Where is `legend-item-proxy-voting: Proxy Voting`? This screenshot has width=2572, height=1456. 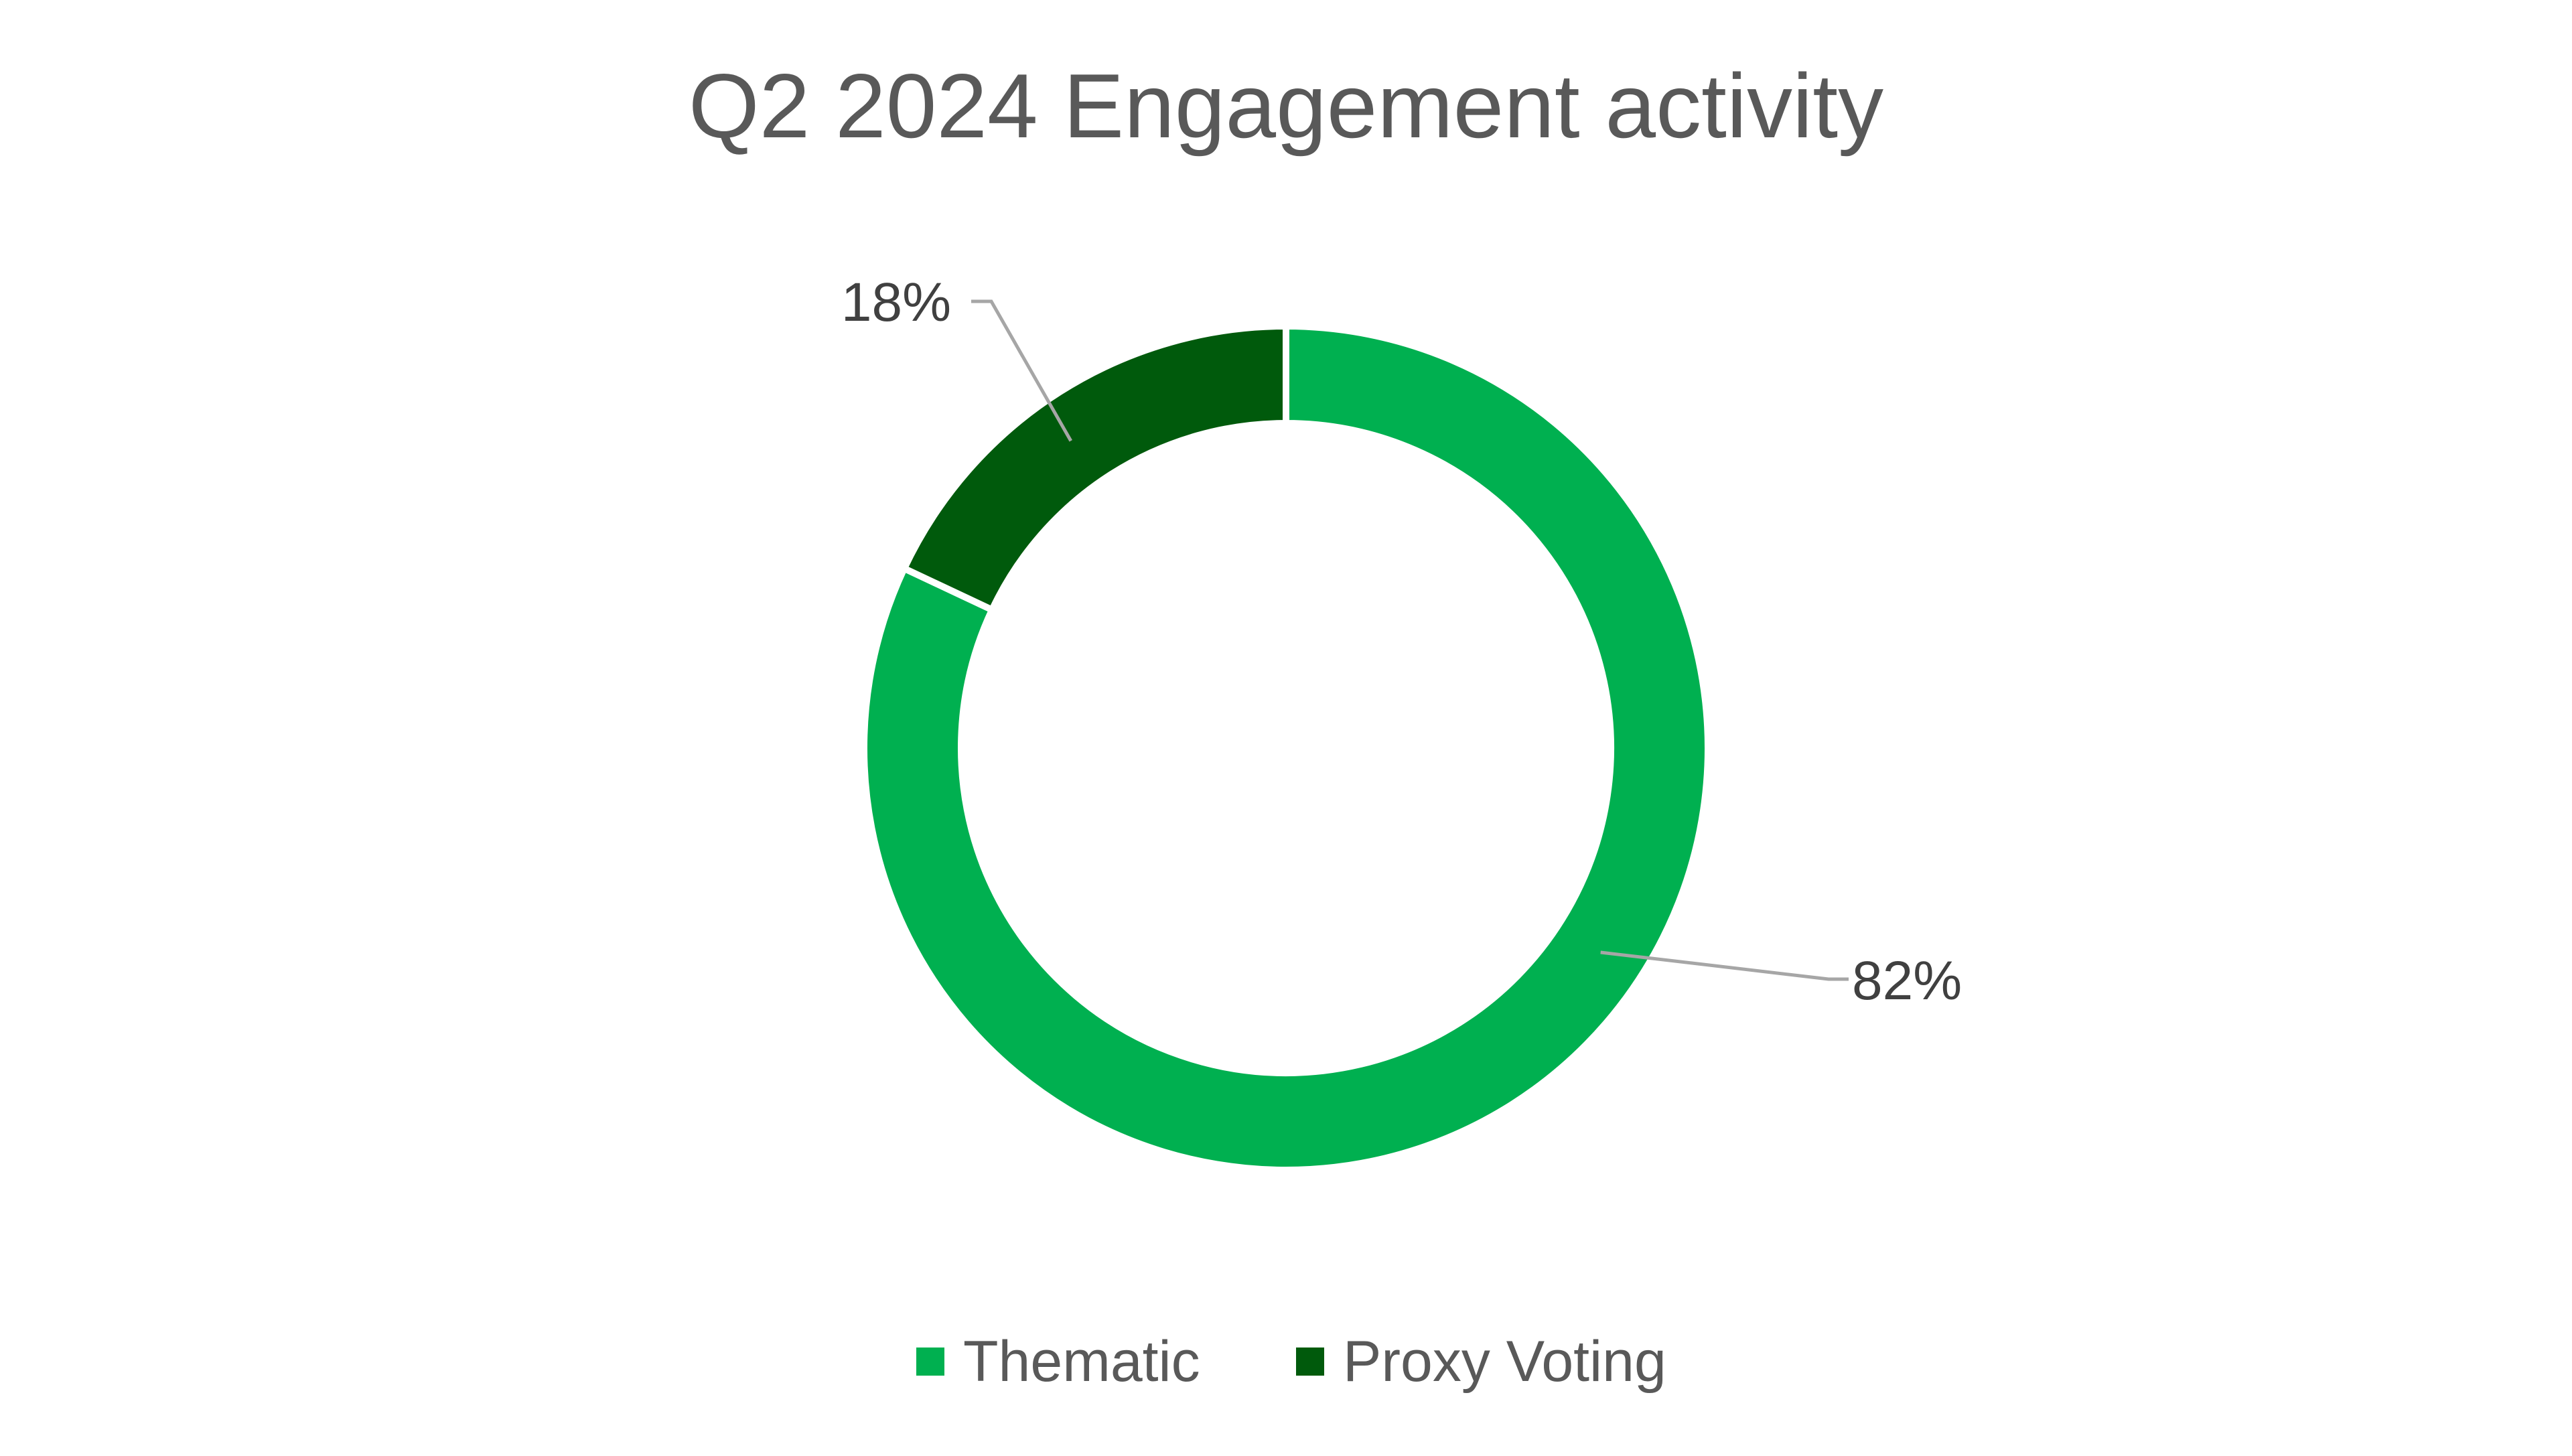 legend-item-proxy-voting: Proxy Voting is located at coordinates (1481, 1361).